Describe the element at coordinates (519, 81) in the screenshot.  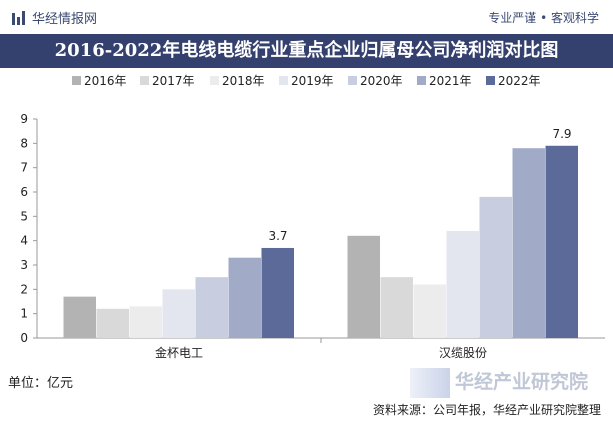
I see `legend-label: 2022年` at that location.